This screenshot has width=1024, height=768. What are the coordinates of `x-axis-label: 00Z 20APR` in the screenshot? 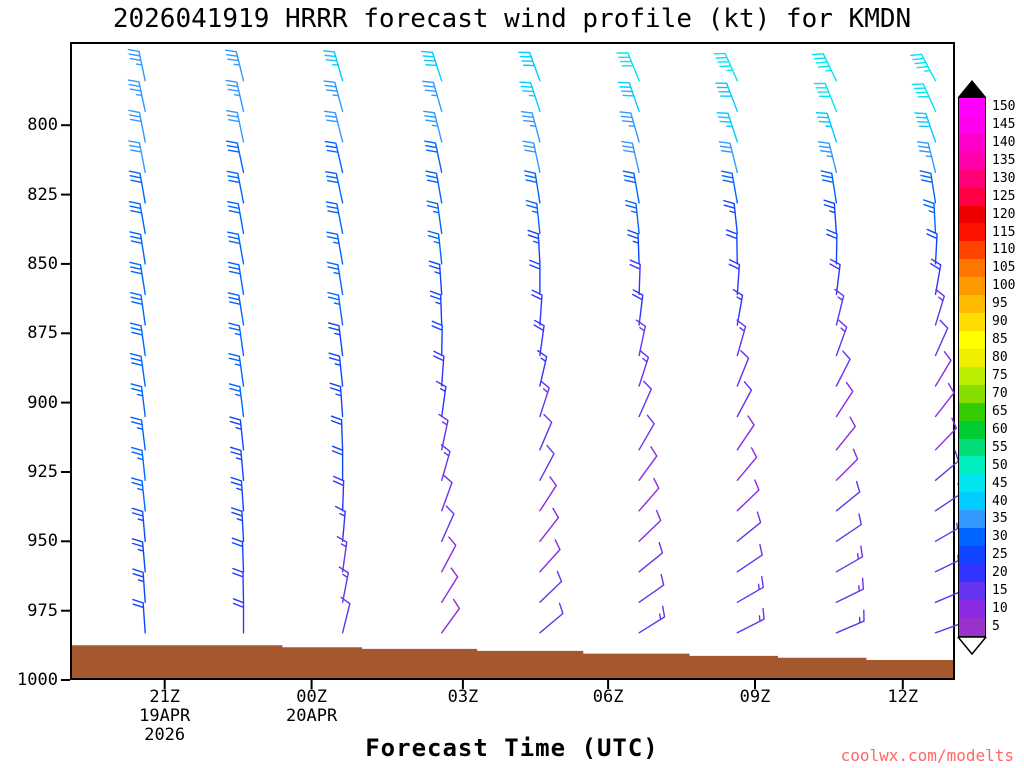 It's located at (312, 706).